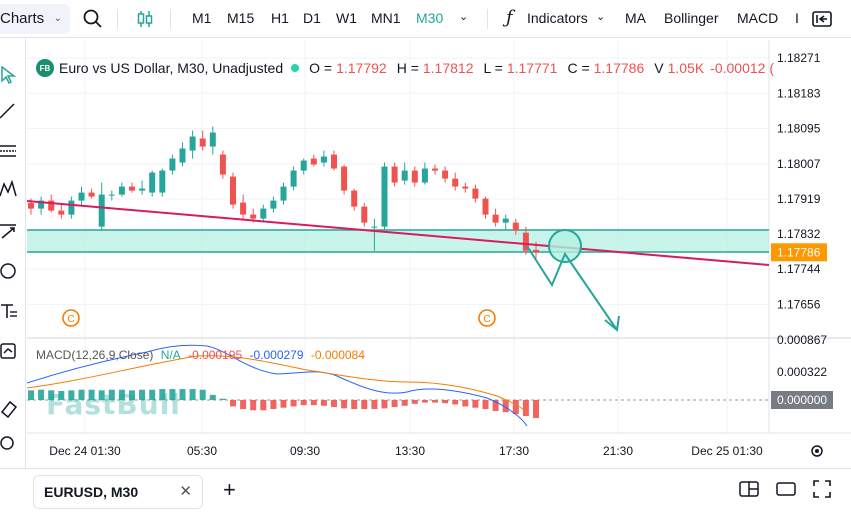 Image resolution: width=851 pixels, height=517 pixels. Describe the element at coordinates (822, 19) in the screenshot. I see `exit-fullscreen-icon` at that location.